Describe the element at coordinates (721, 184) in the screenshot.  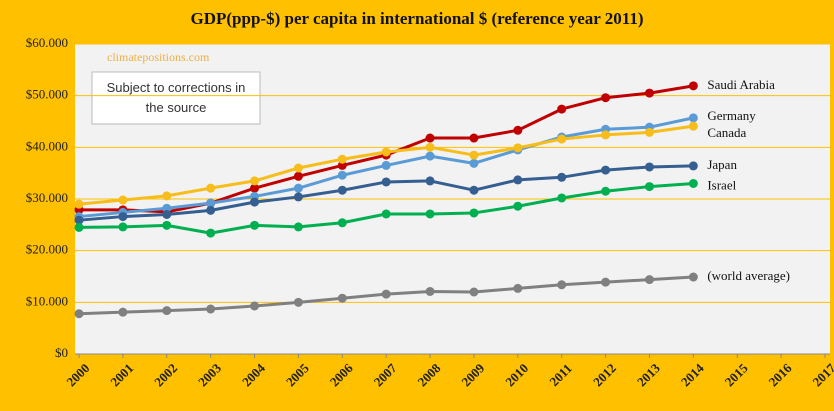
I see `series-label: Israel` at that location.